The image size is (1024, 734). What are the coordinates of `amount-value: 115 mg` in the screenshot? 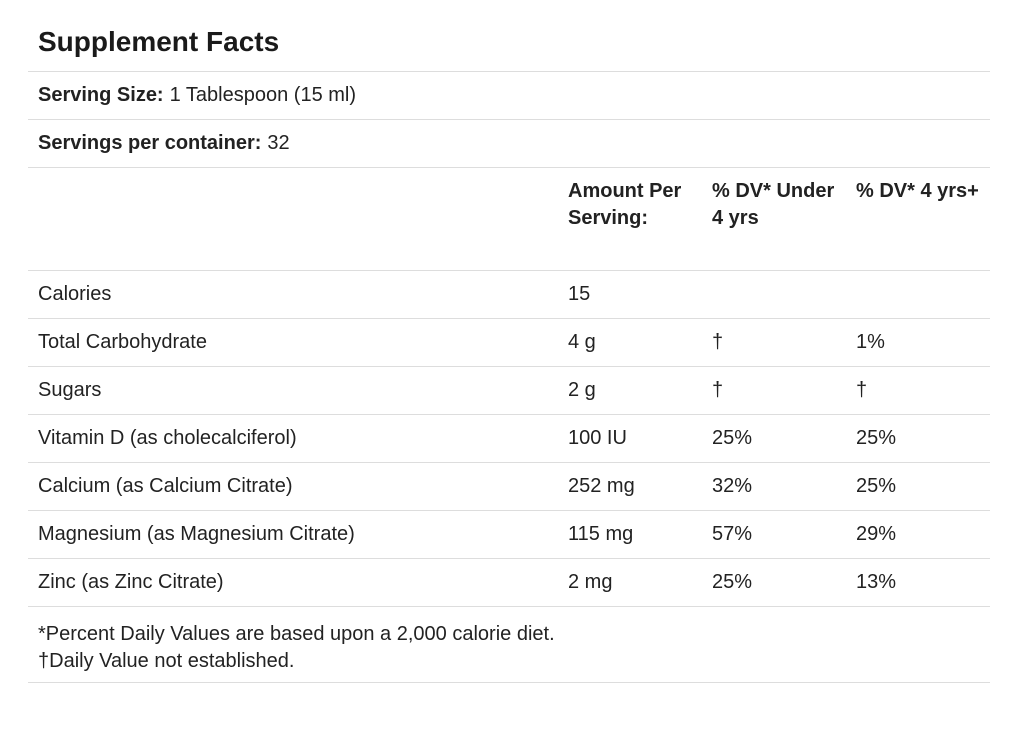 It's located at (630, 534).